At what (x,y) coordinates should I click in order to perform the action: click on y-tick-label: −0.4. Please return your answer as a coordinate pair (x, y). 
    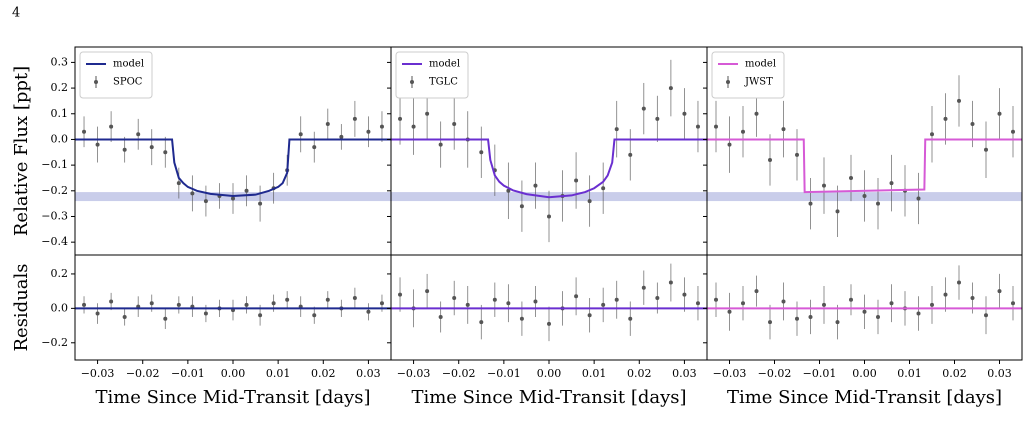
    Looking at the image, I should click on (54, 241).